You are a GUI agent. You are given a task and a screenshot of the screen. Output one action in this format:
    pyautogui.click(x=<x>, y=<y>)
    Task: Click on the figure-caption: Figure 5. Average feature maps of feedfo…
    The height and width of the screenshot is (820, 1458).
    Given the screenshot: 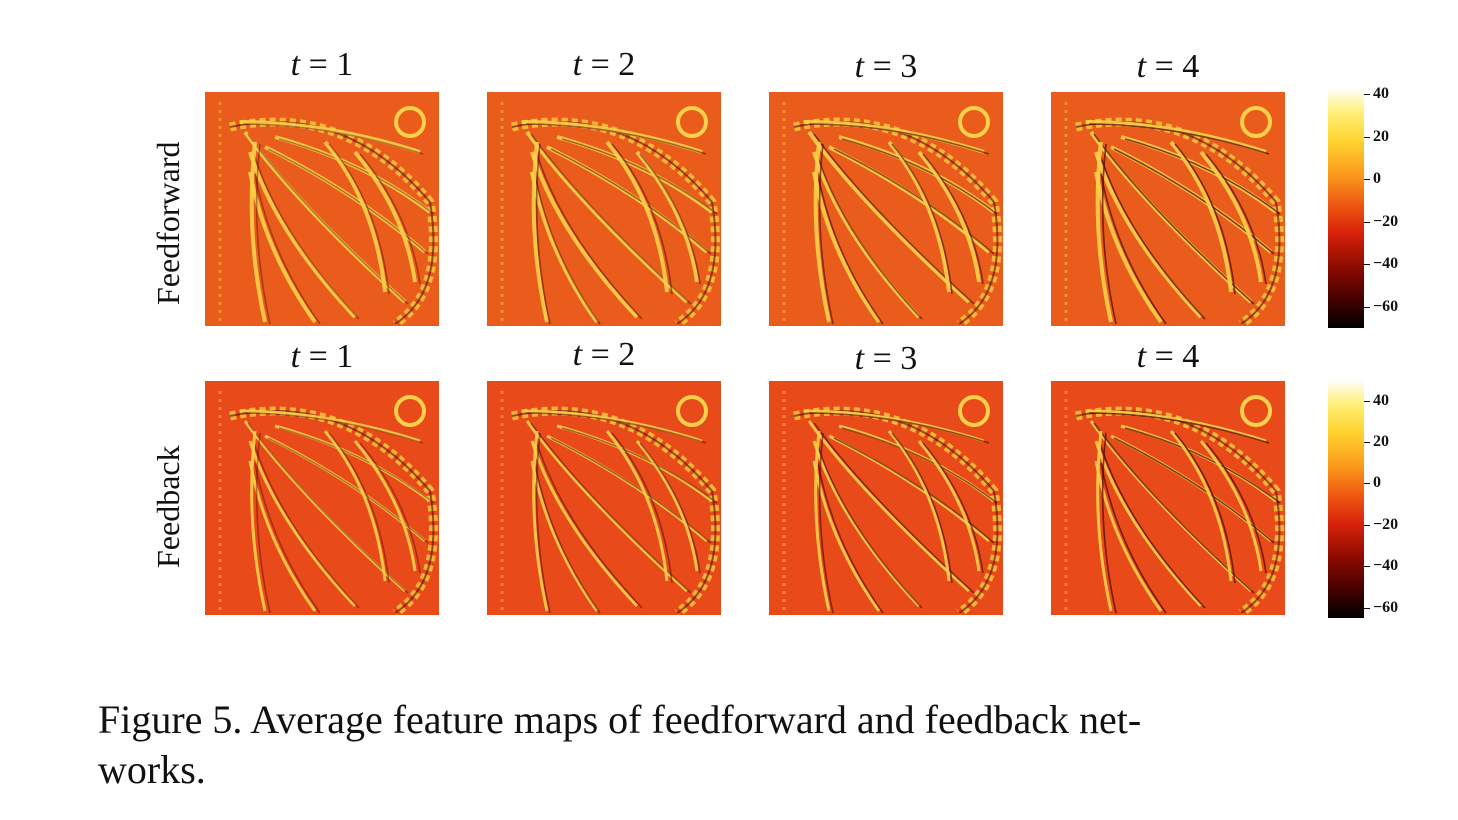 What is the action you would take?
    pyautogui.click(x=738, y=745)
    